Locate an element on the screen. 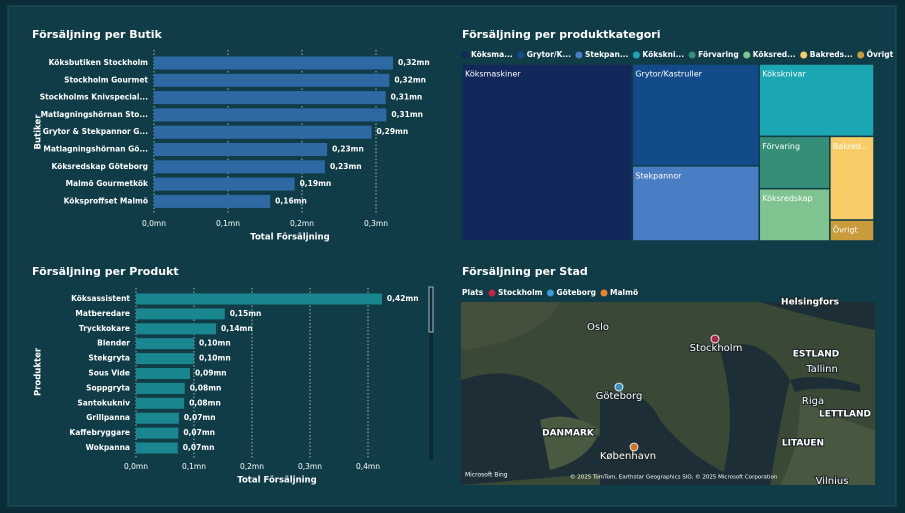 The width and height of the screenshot is (905, 513). y-axis-title: Produkter is located at coordinates (39, 371).